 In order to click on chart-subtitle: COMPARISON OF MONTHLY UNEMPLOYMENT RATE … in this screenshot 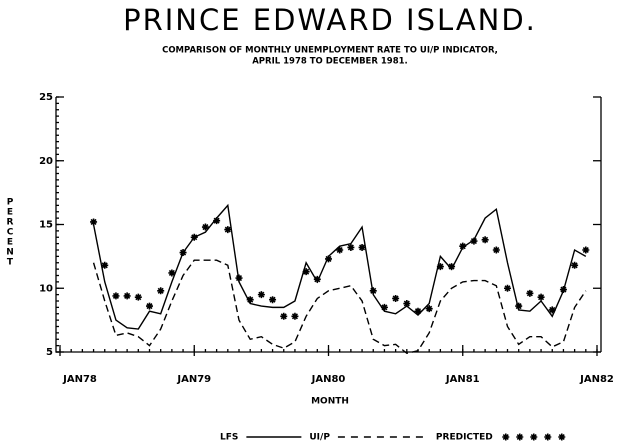, I will do `click(330, 51)`.